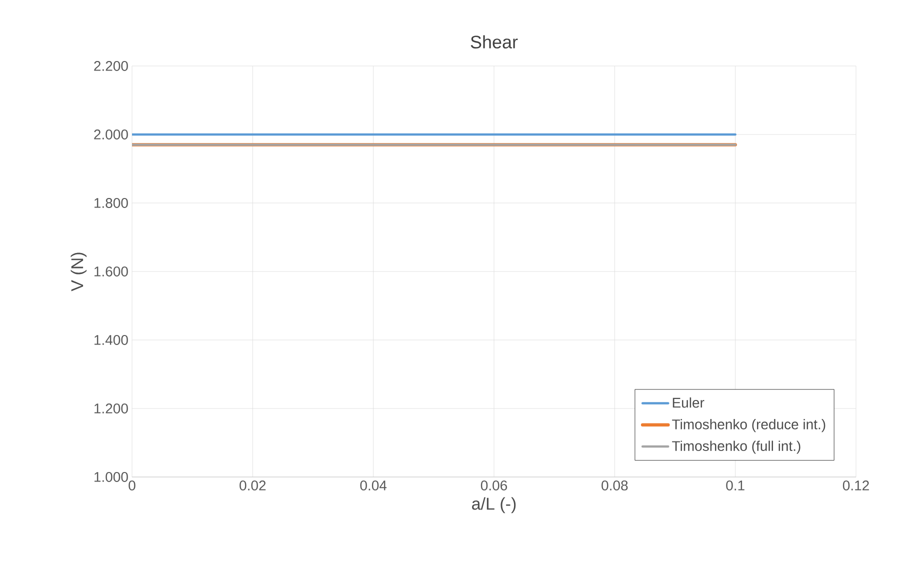 This screenshot has height=567, width=905. Describe the element at coordinates (749, 425) in the screenshot. I see `legend-label: Timoshenko (reduce int.)` at that location.